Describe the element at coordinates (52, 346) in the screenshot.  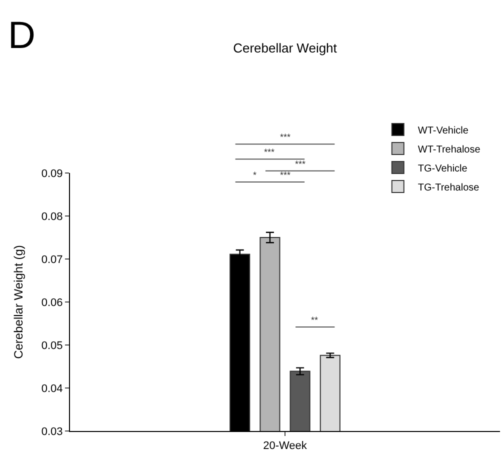
I see `y-tick-label: 0.05` at that location.